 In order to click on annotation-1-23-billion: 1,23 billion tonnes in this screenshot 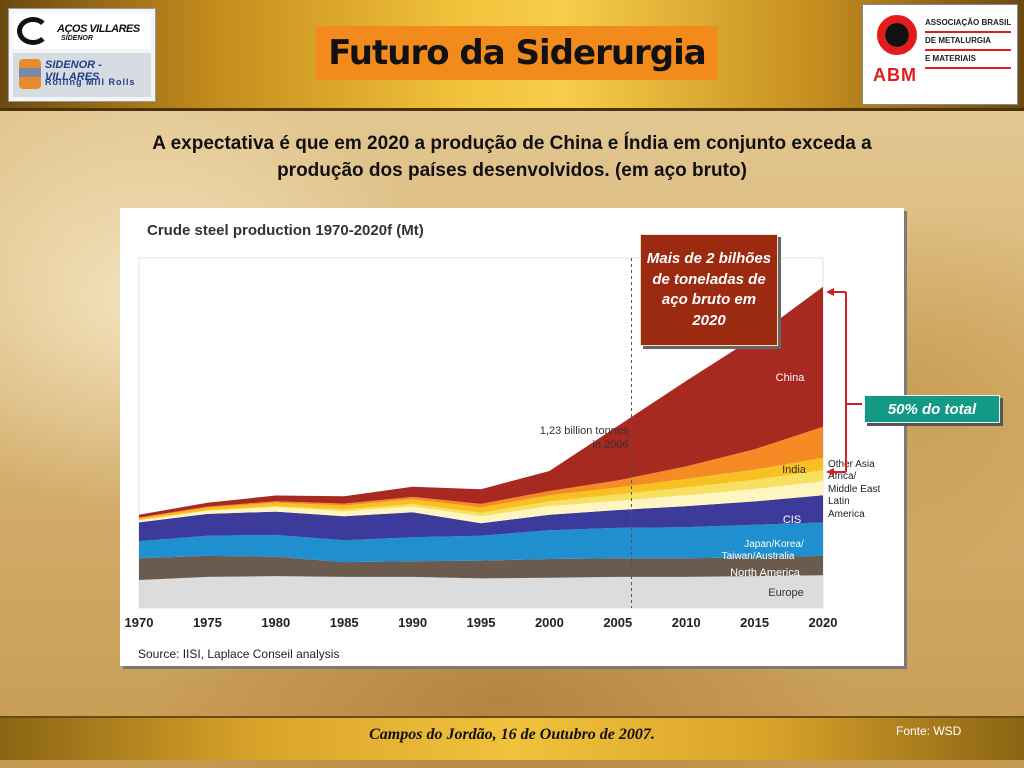, I will do `click(584, 431)`.